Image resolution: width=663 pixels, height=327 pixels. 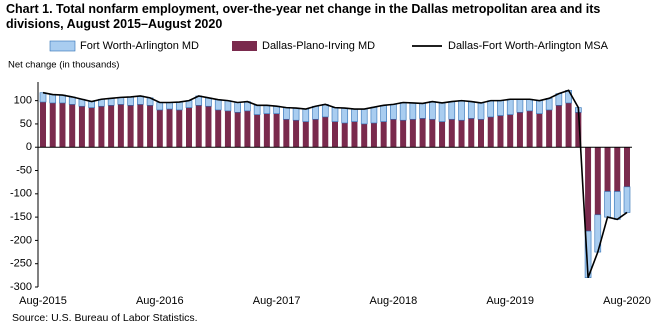 I want to click on source: Source: U.S. Bureau of Labor Statistics., so click(x=105, y=318).